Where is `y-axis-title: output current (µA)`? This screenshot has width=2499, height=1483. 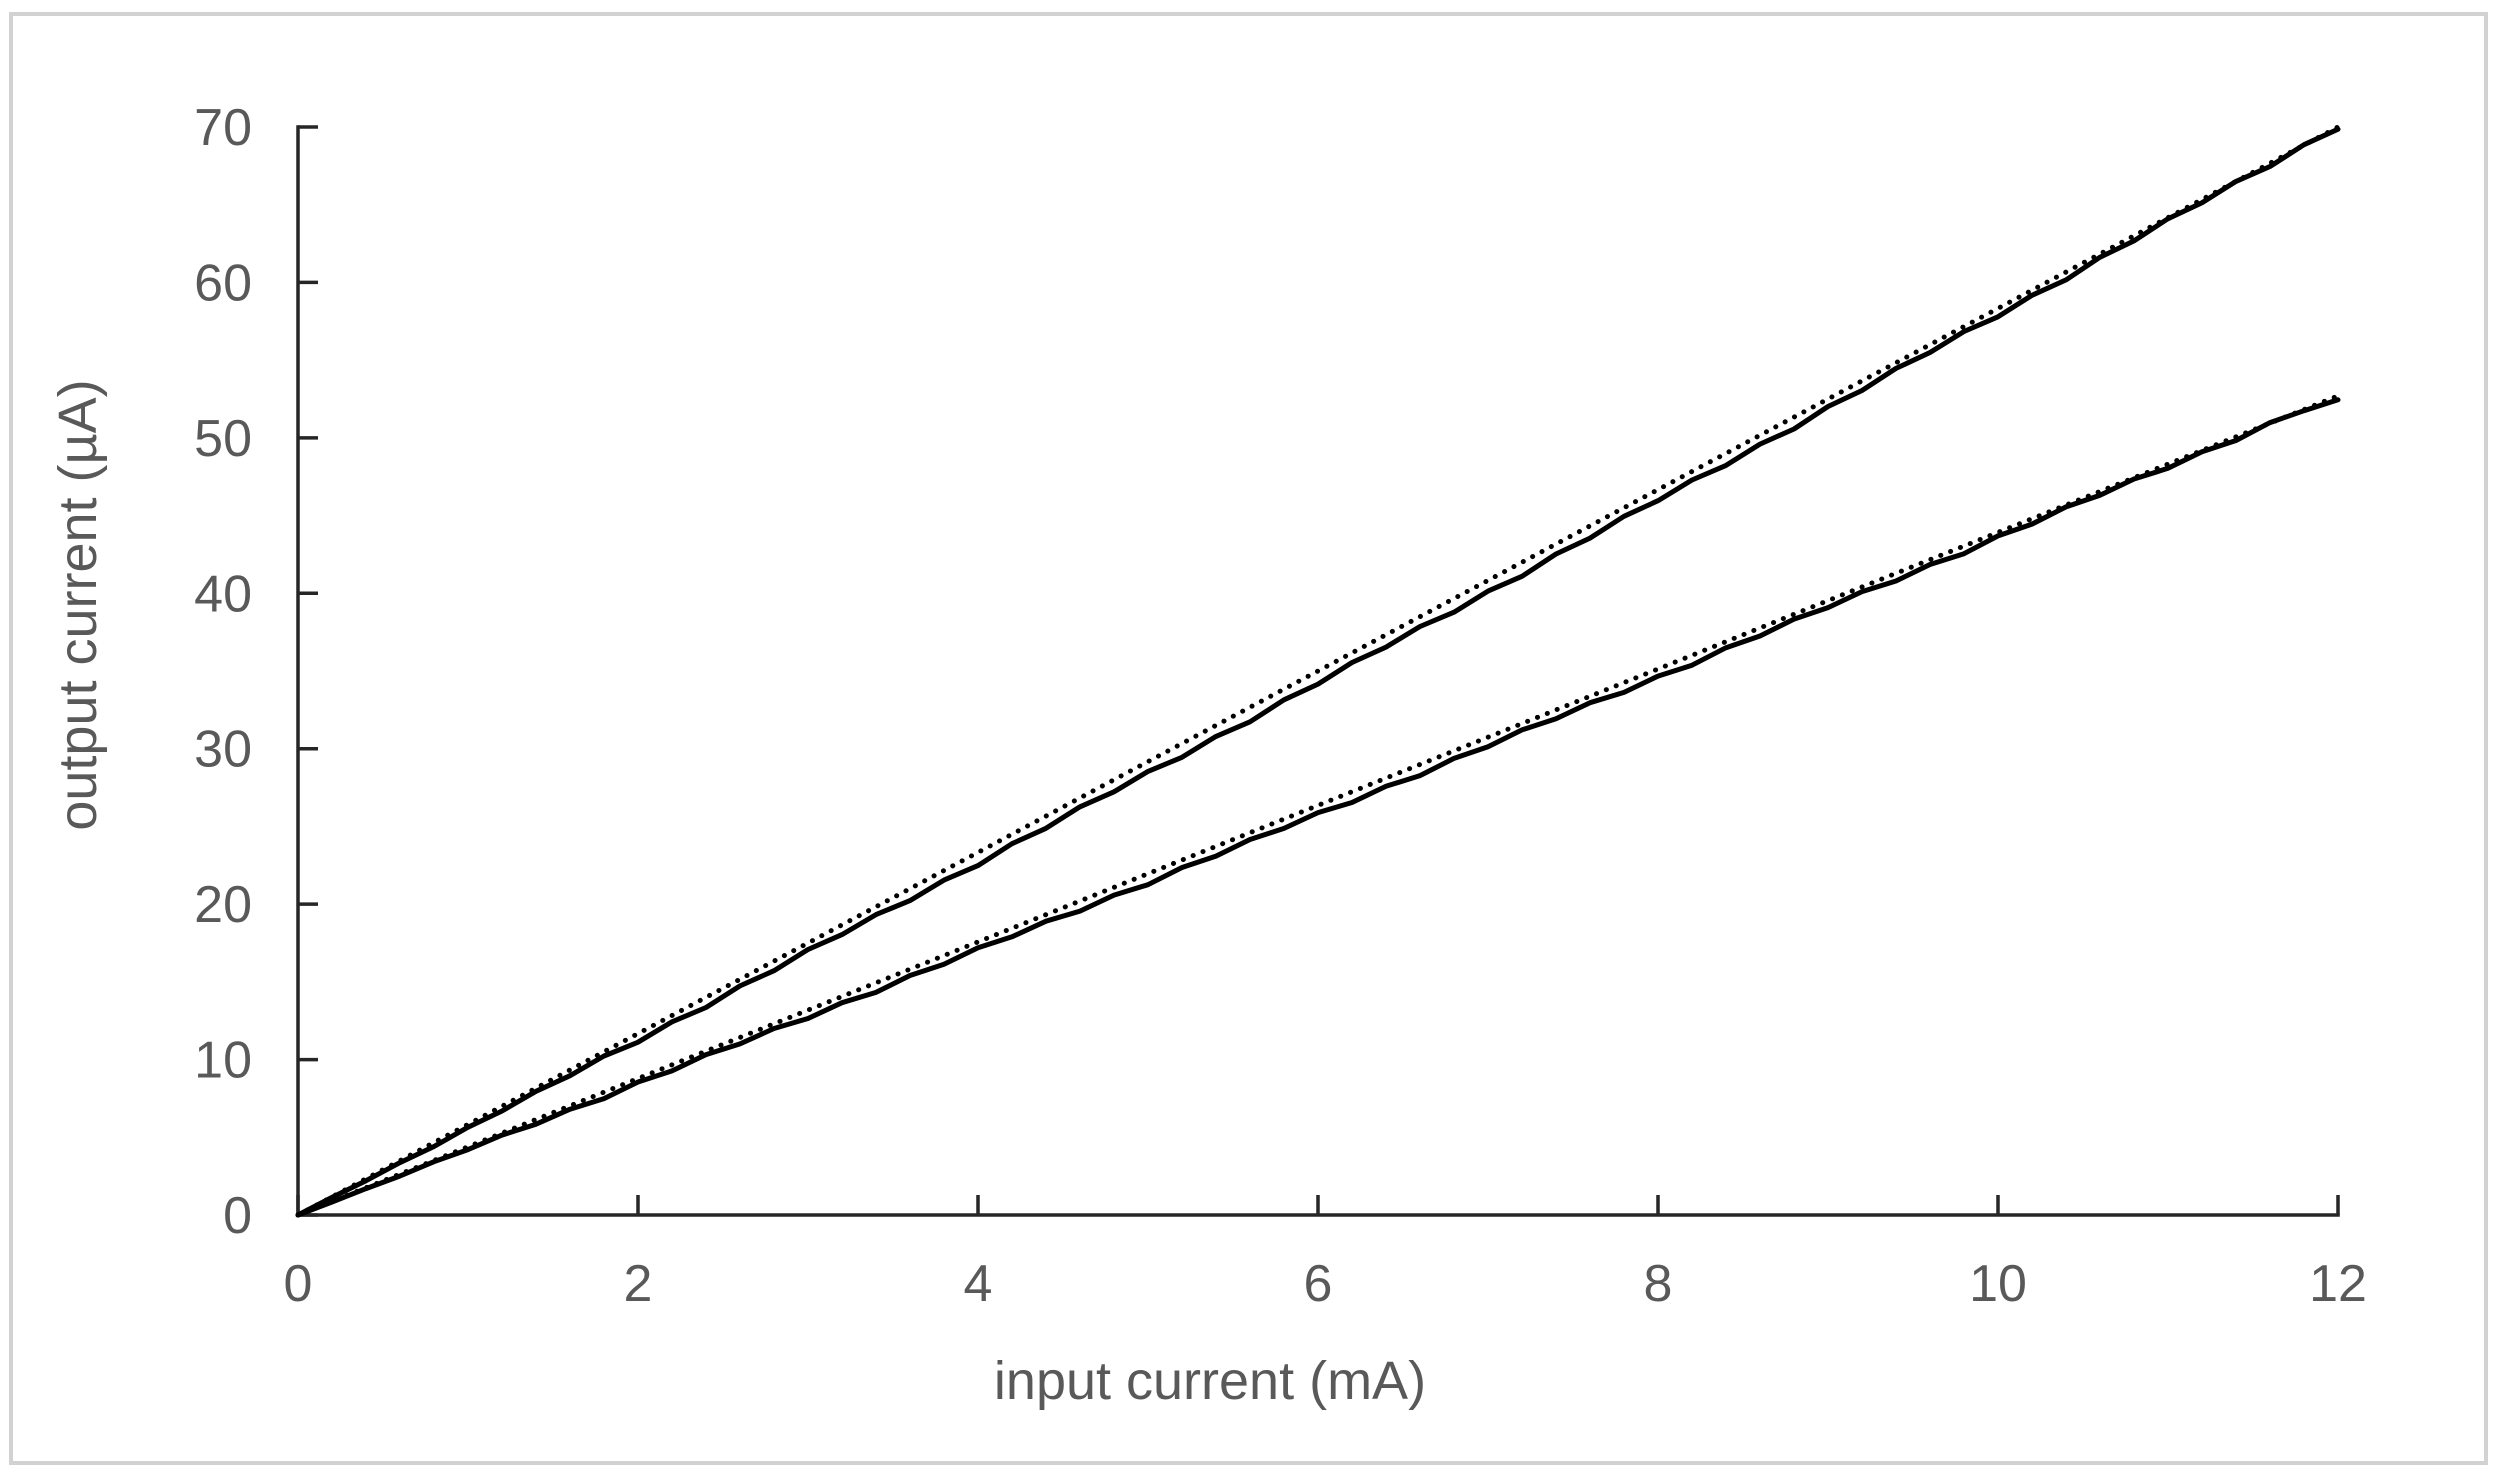 y-axis-title: output current (µA) is located at coordinates (78, 604).